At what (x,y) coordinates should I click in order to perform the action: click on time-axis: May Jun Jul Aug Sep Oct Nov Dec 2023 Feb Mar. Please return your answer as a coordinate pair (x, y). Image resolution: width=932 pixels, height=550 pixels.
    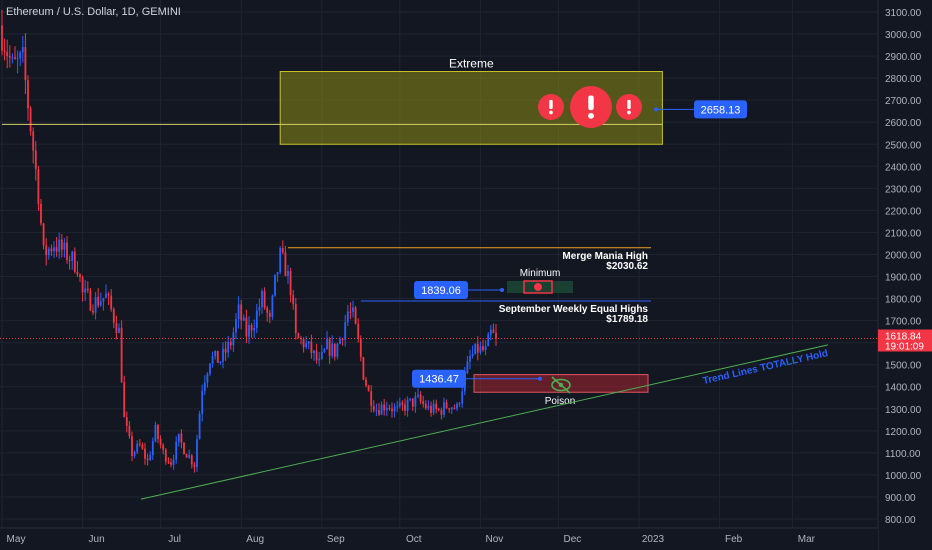
    Looking at the image, I should click on (439, 538).